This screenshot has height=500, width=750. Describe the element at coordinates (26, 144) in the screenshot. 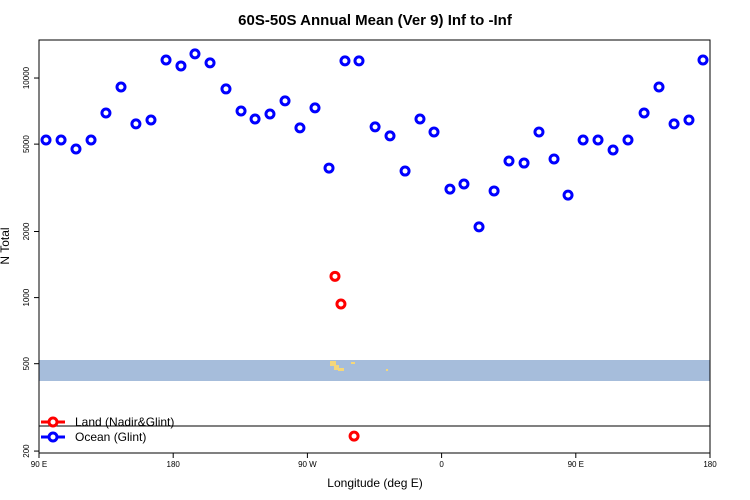

I see `y-tick-label: 5000` at that location.